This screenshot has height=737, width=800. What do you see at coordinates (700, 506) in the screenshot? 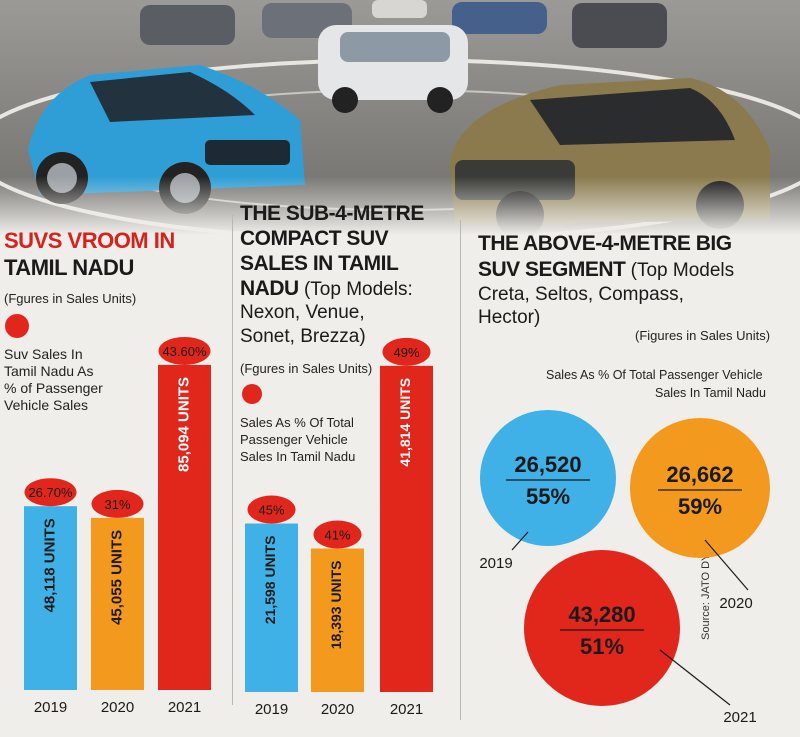
I see `chart3-share-label-2020: 59%` at bounding box center [700, 506].